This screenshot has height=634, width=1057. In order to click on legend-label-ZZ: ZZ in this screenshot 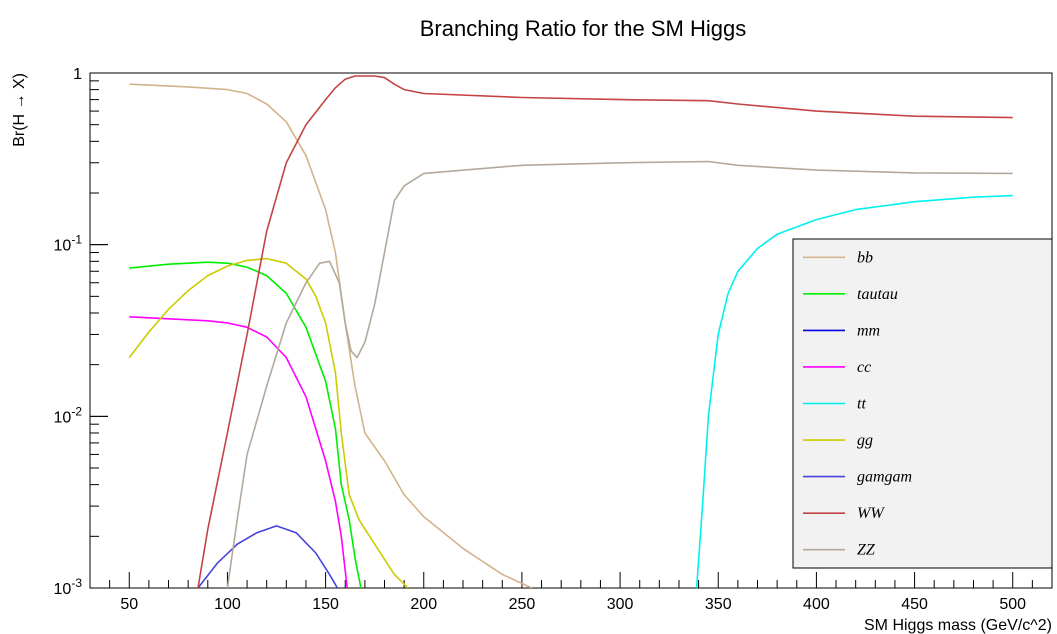, I will do `click(866, 550)`.